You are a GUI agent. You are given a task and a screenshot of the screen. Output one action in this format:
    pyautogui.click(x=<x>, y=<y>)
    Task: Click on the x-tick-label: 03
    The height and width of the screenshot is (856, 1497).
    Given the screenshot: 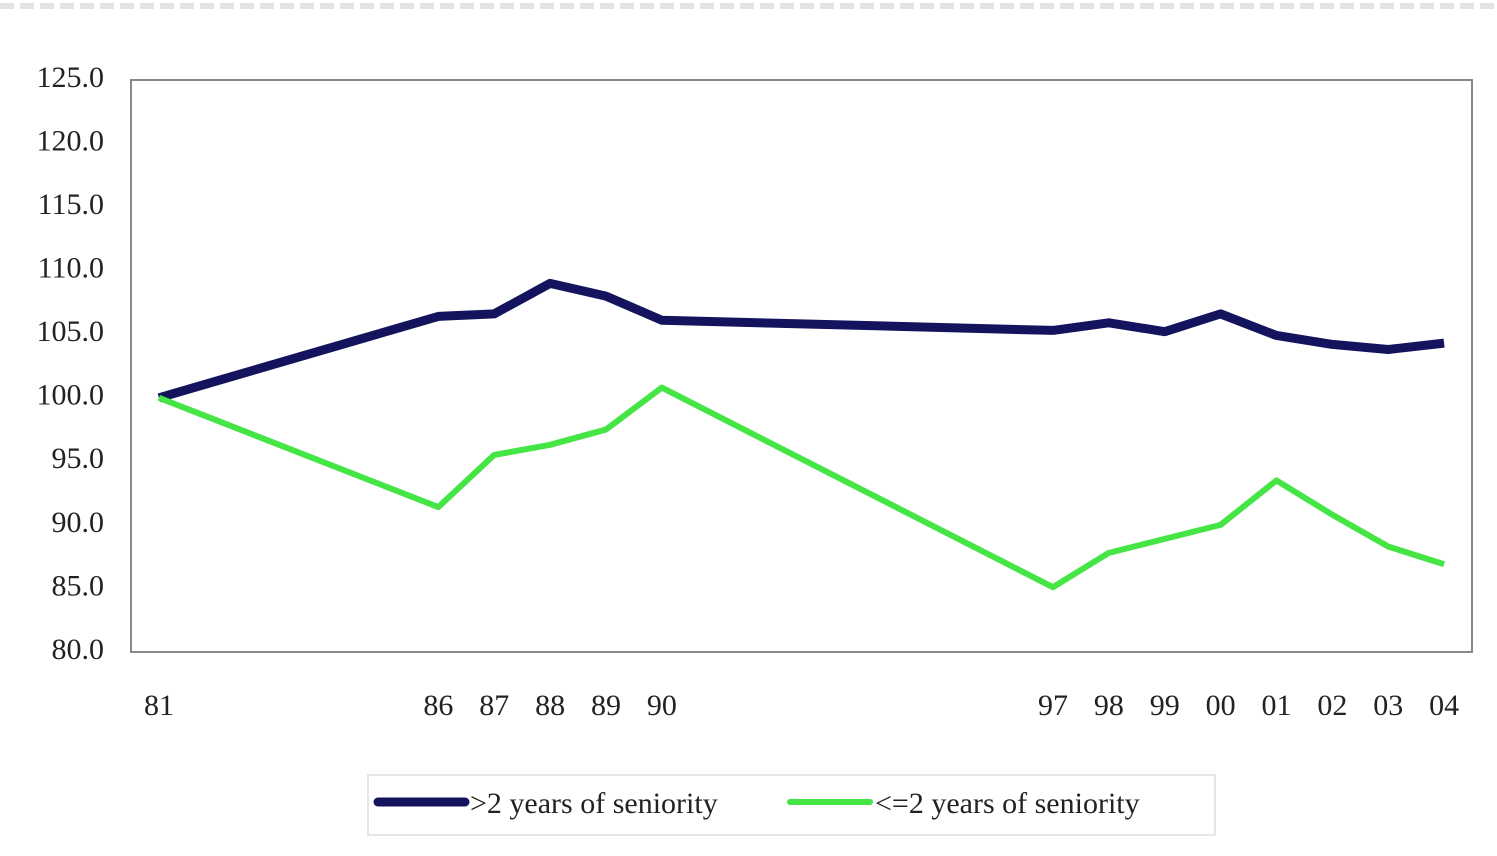 What is the action you would take?
    pyautogui.click(x=1388, y=705)
    